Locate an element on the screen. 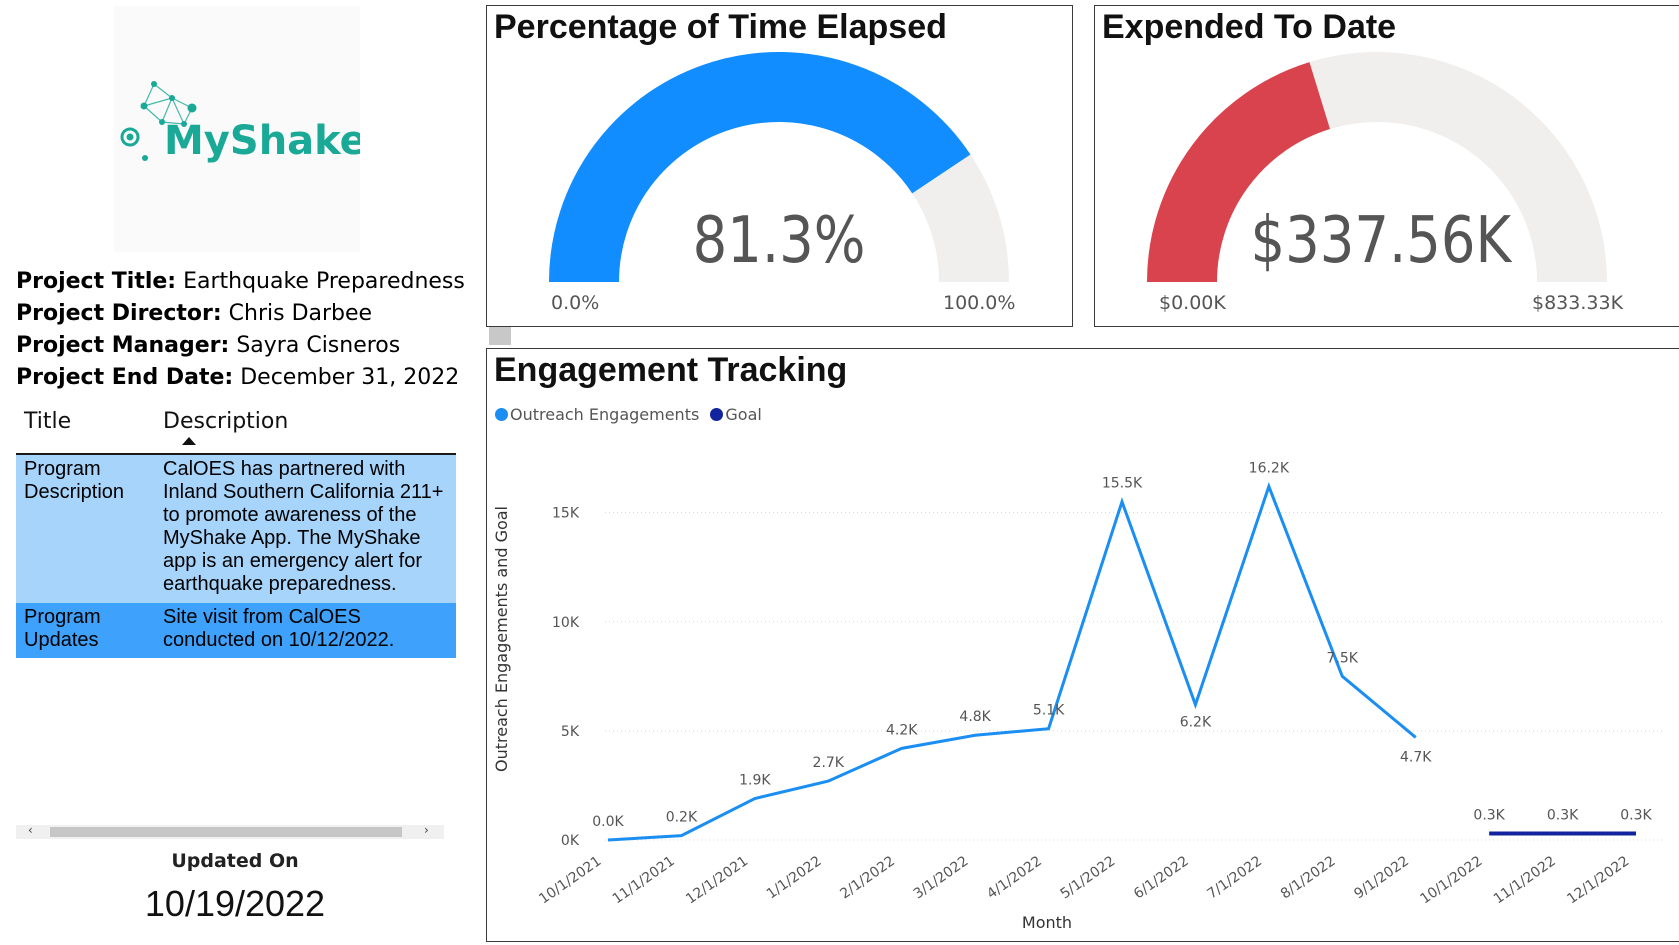  expended-gauge is located at coordinates (1377, 167).